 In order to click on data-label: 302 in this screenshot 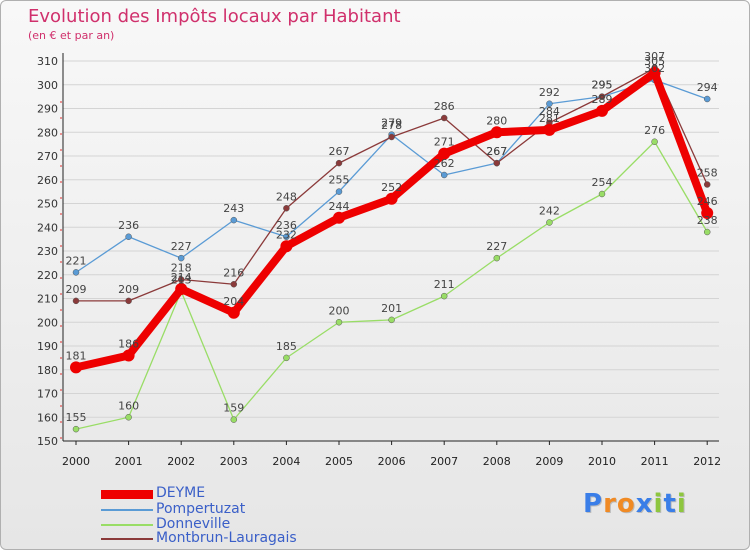, I will do `click(654, 68)`.